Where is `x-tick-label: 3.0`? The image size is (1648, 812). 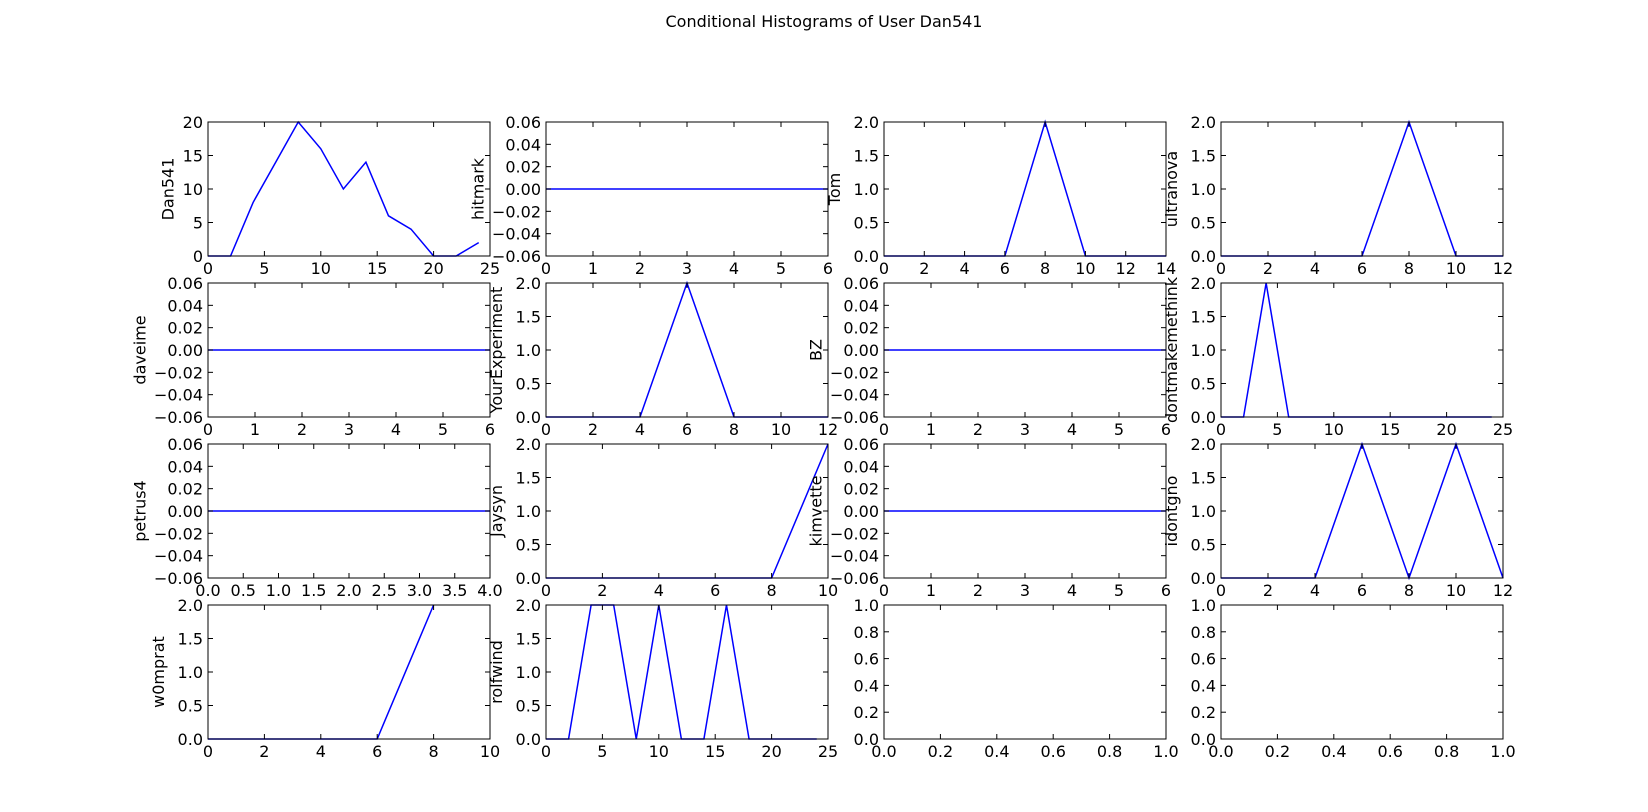
x-tick-label: 3.0 is located at coordinates (419, 590).